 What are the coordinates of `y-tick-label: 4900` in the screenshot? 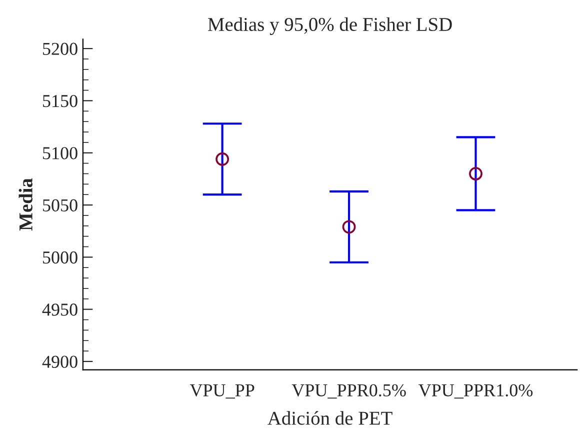 It's located at (60, 362).